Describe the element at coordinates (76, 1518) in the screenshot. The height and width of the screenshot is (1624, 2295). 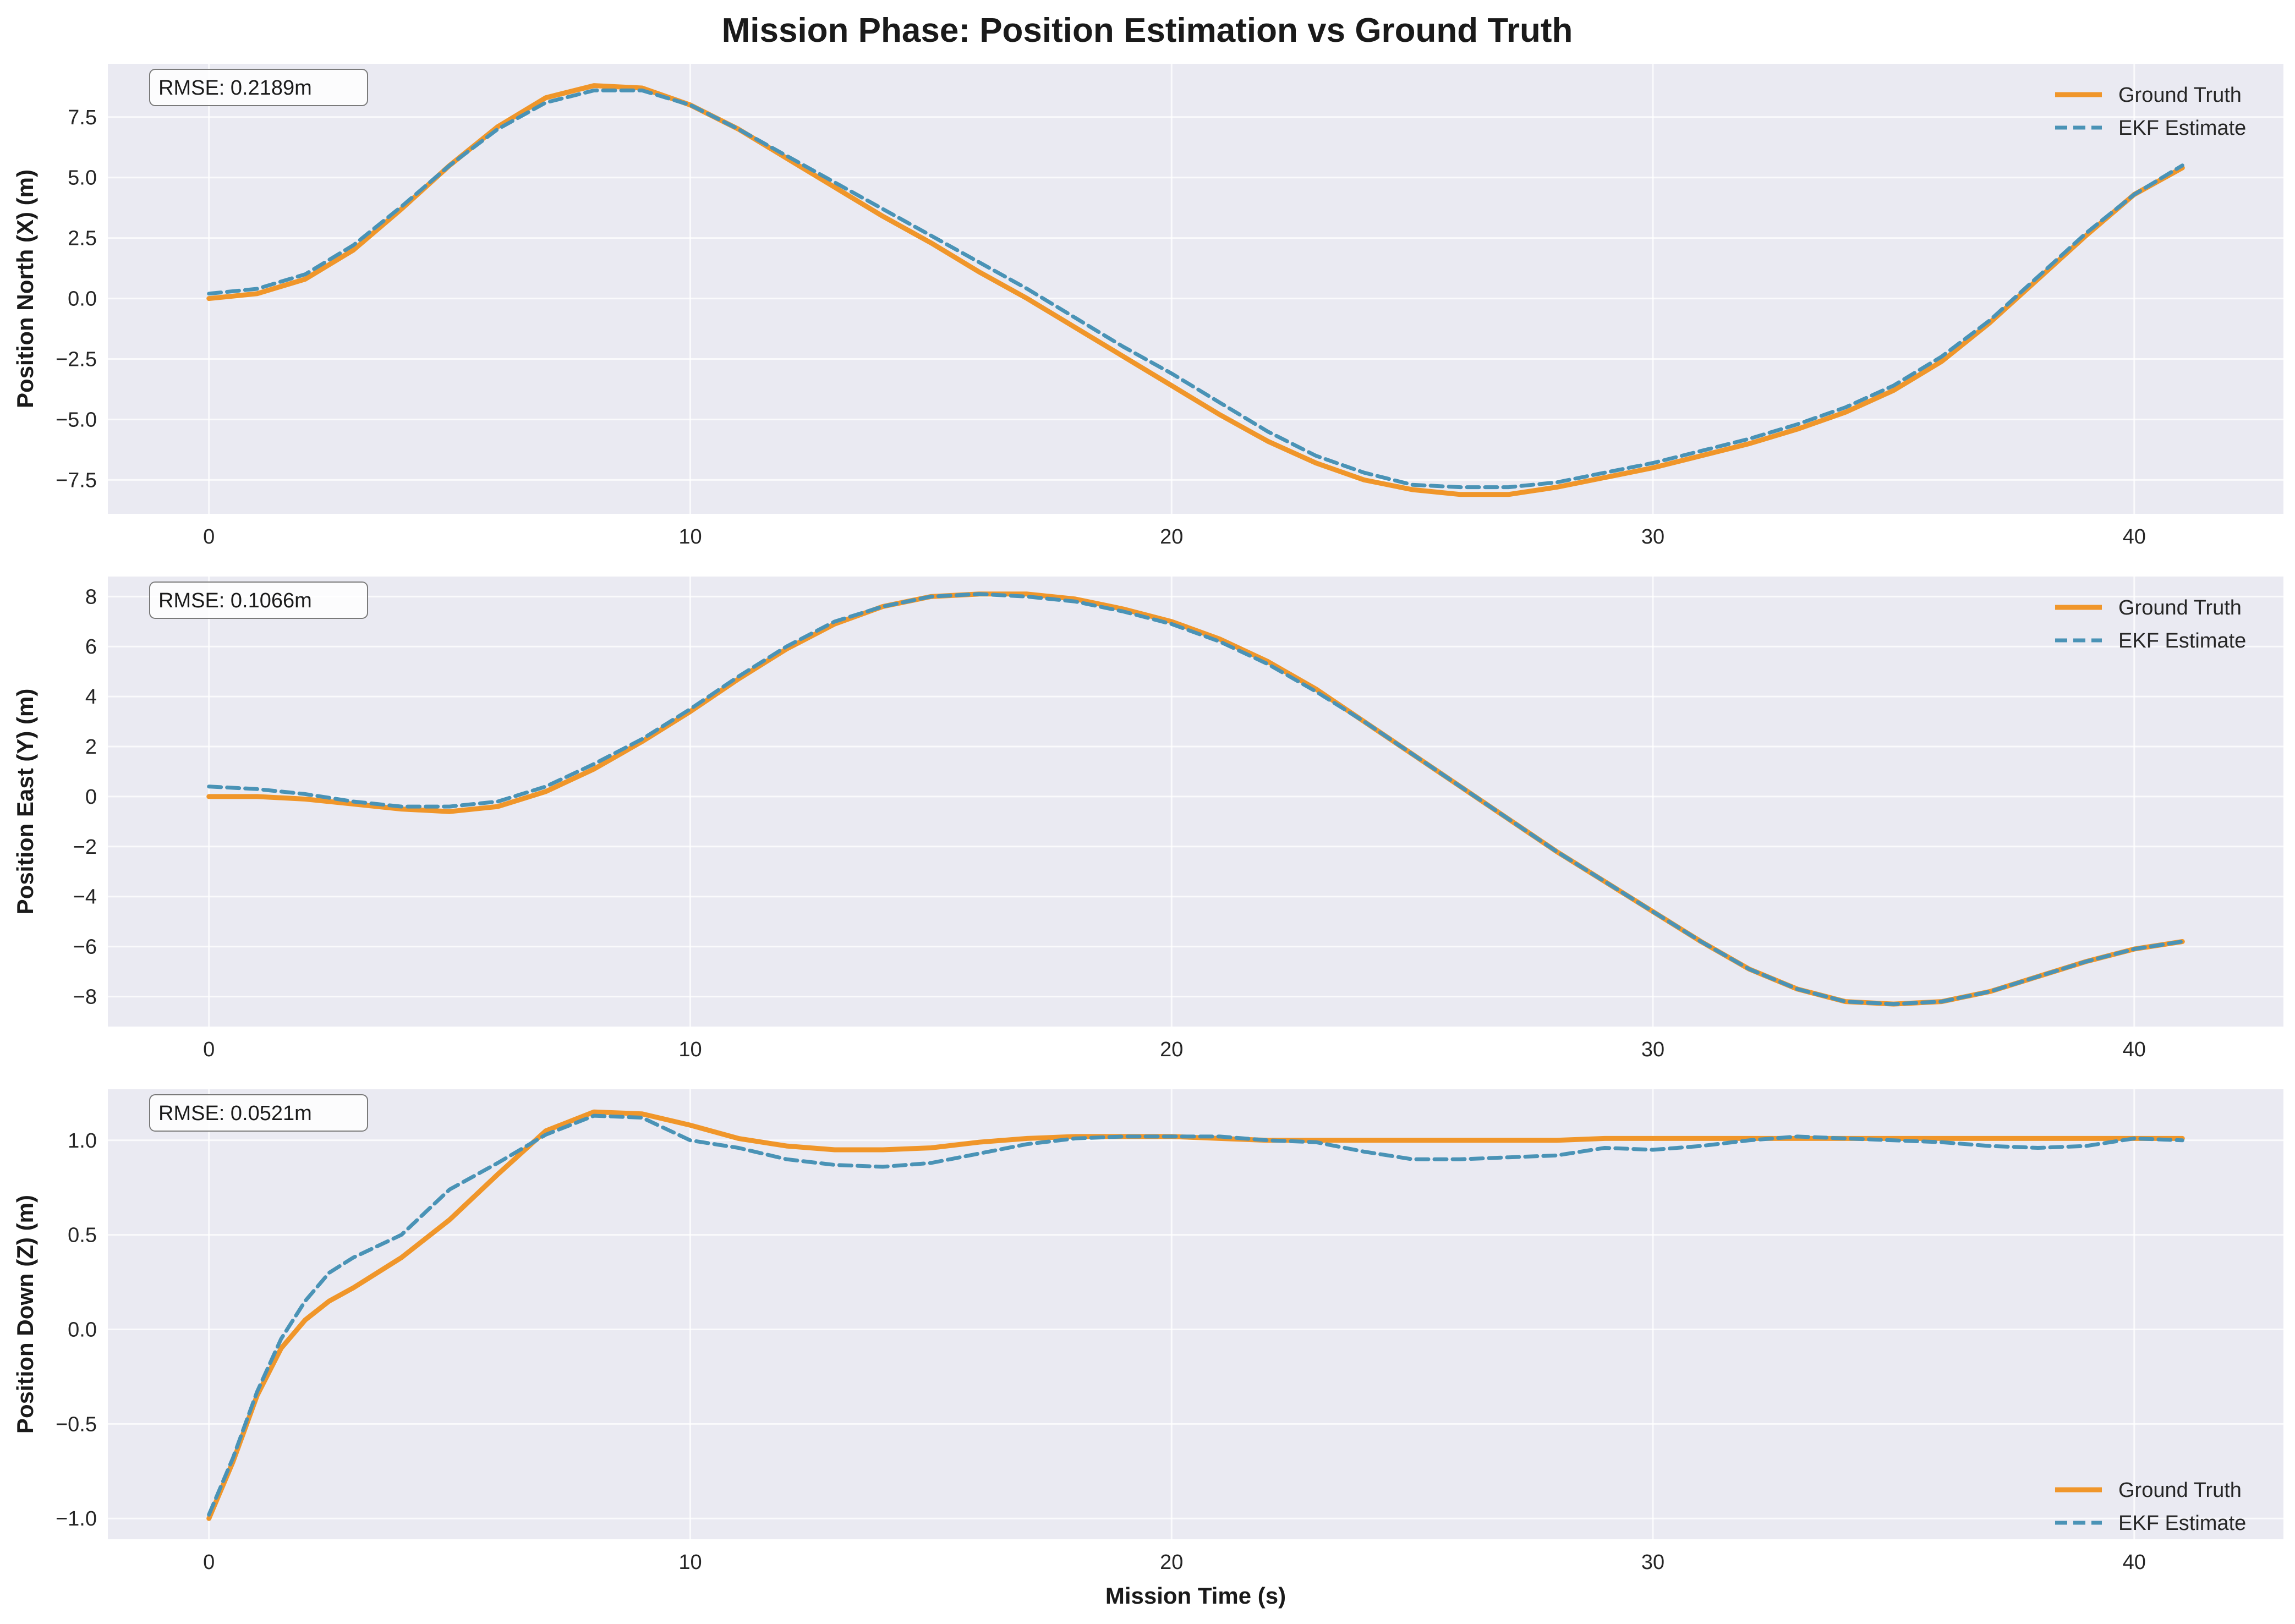
I see `y-tick-label: −1.0` at that location.